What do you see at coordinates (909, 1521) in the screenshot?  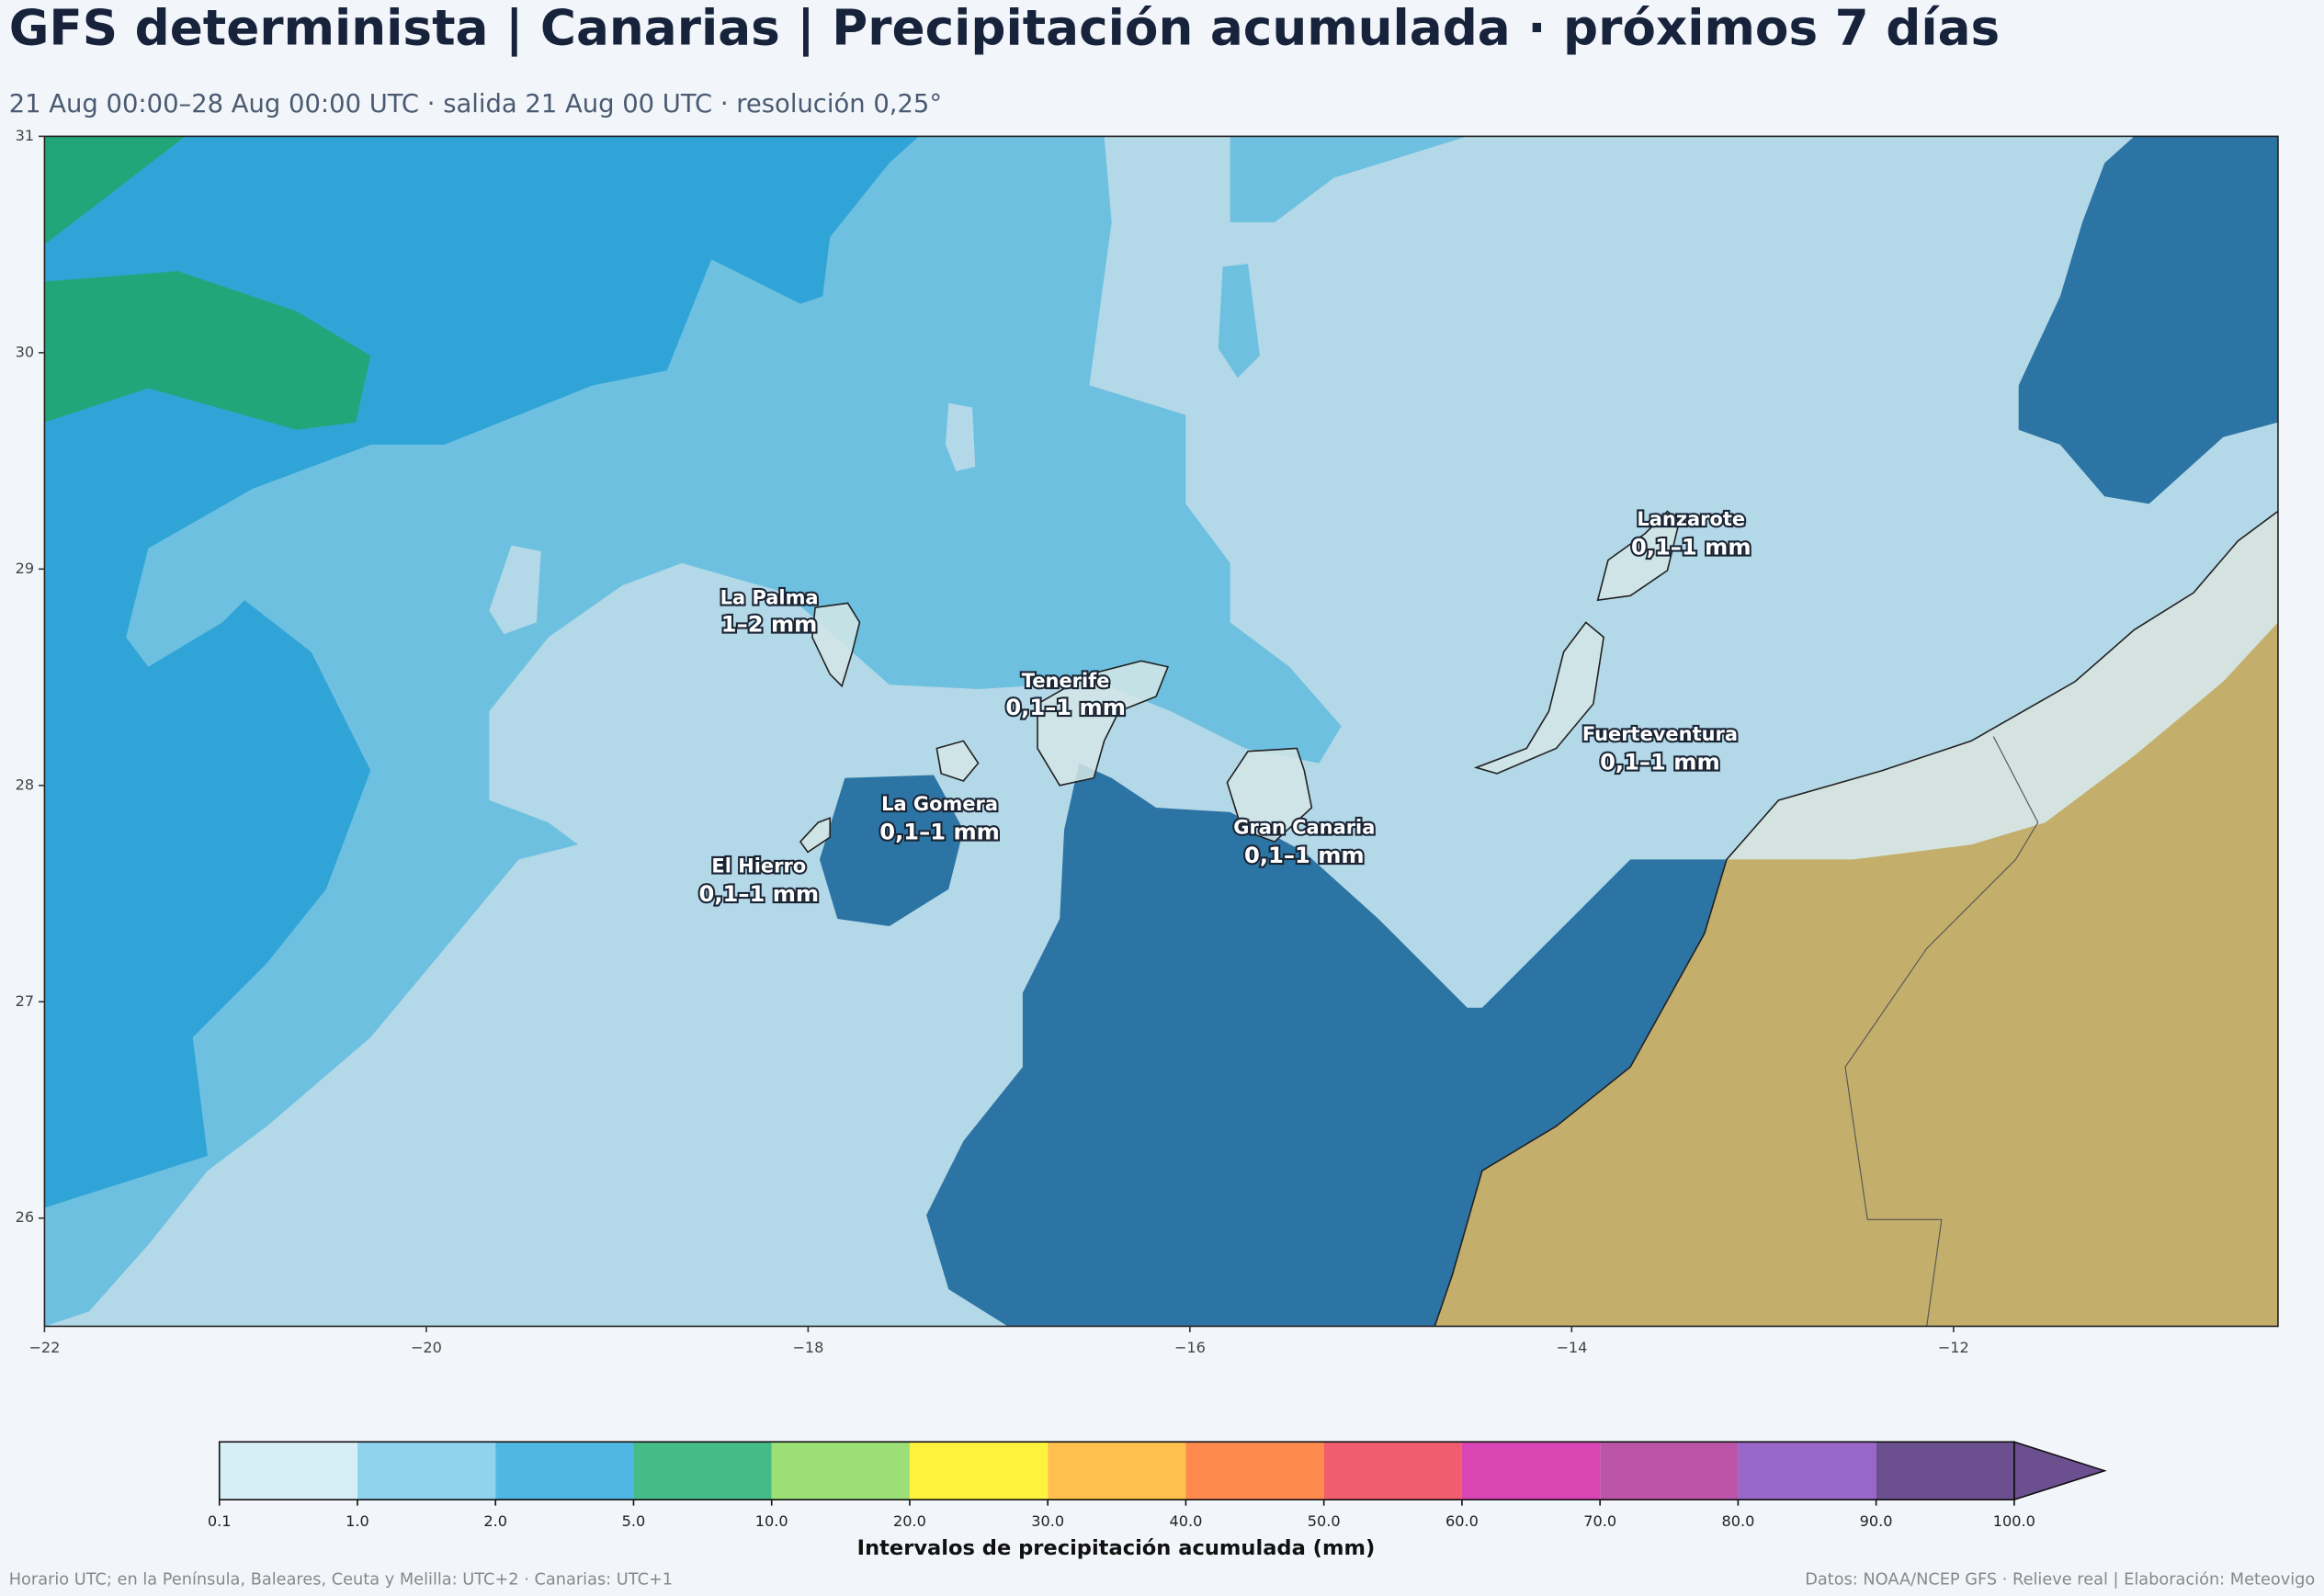 I see `colorbar-tick-label: 20.0` at bounding box center [909, 1521].